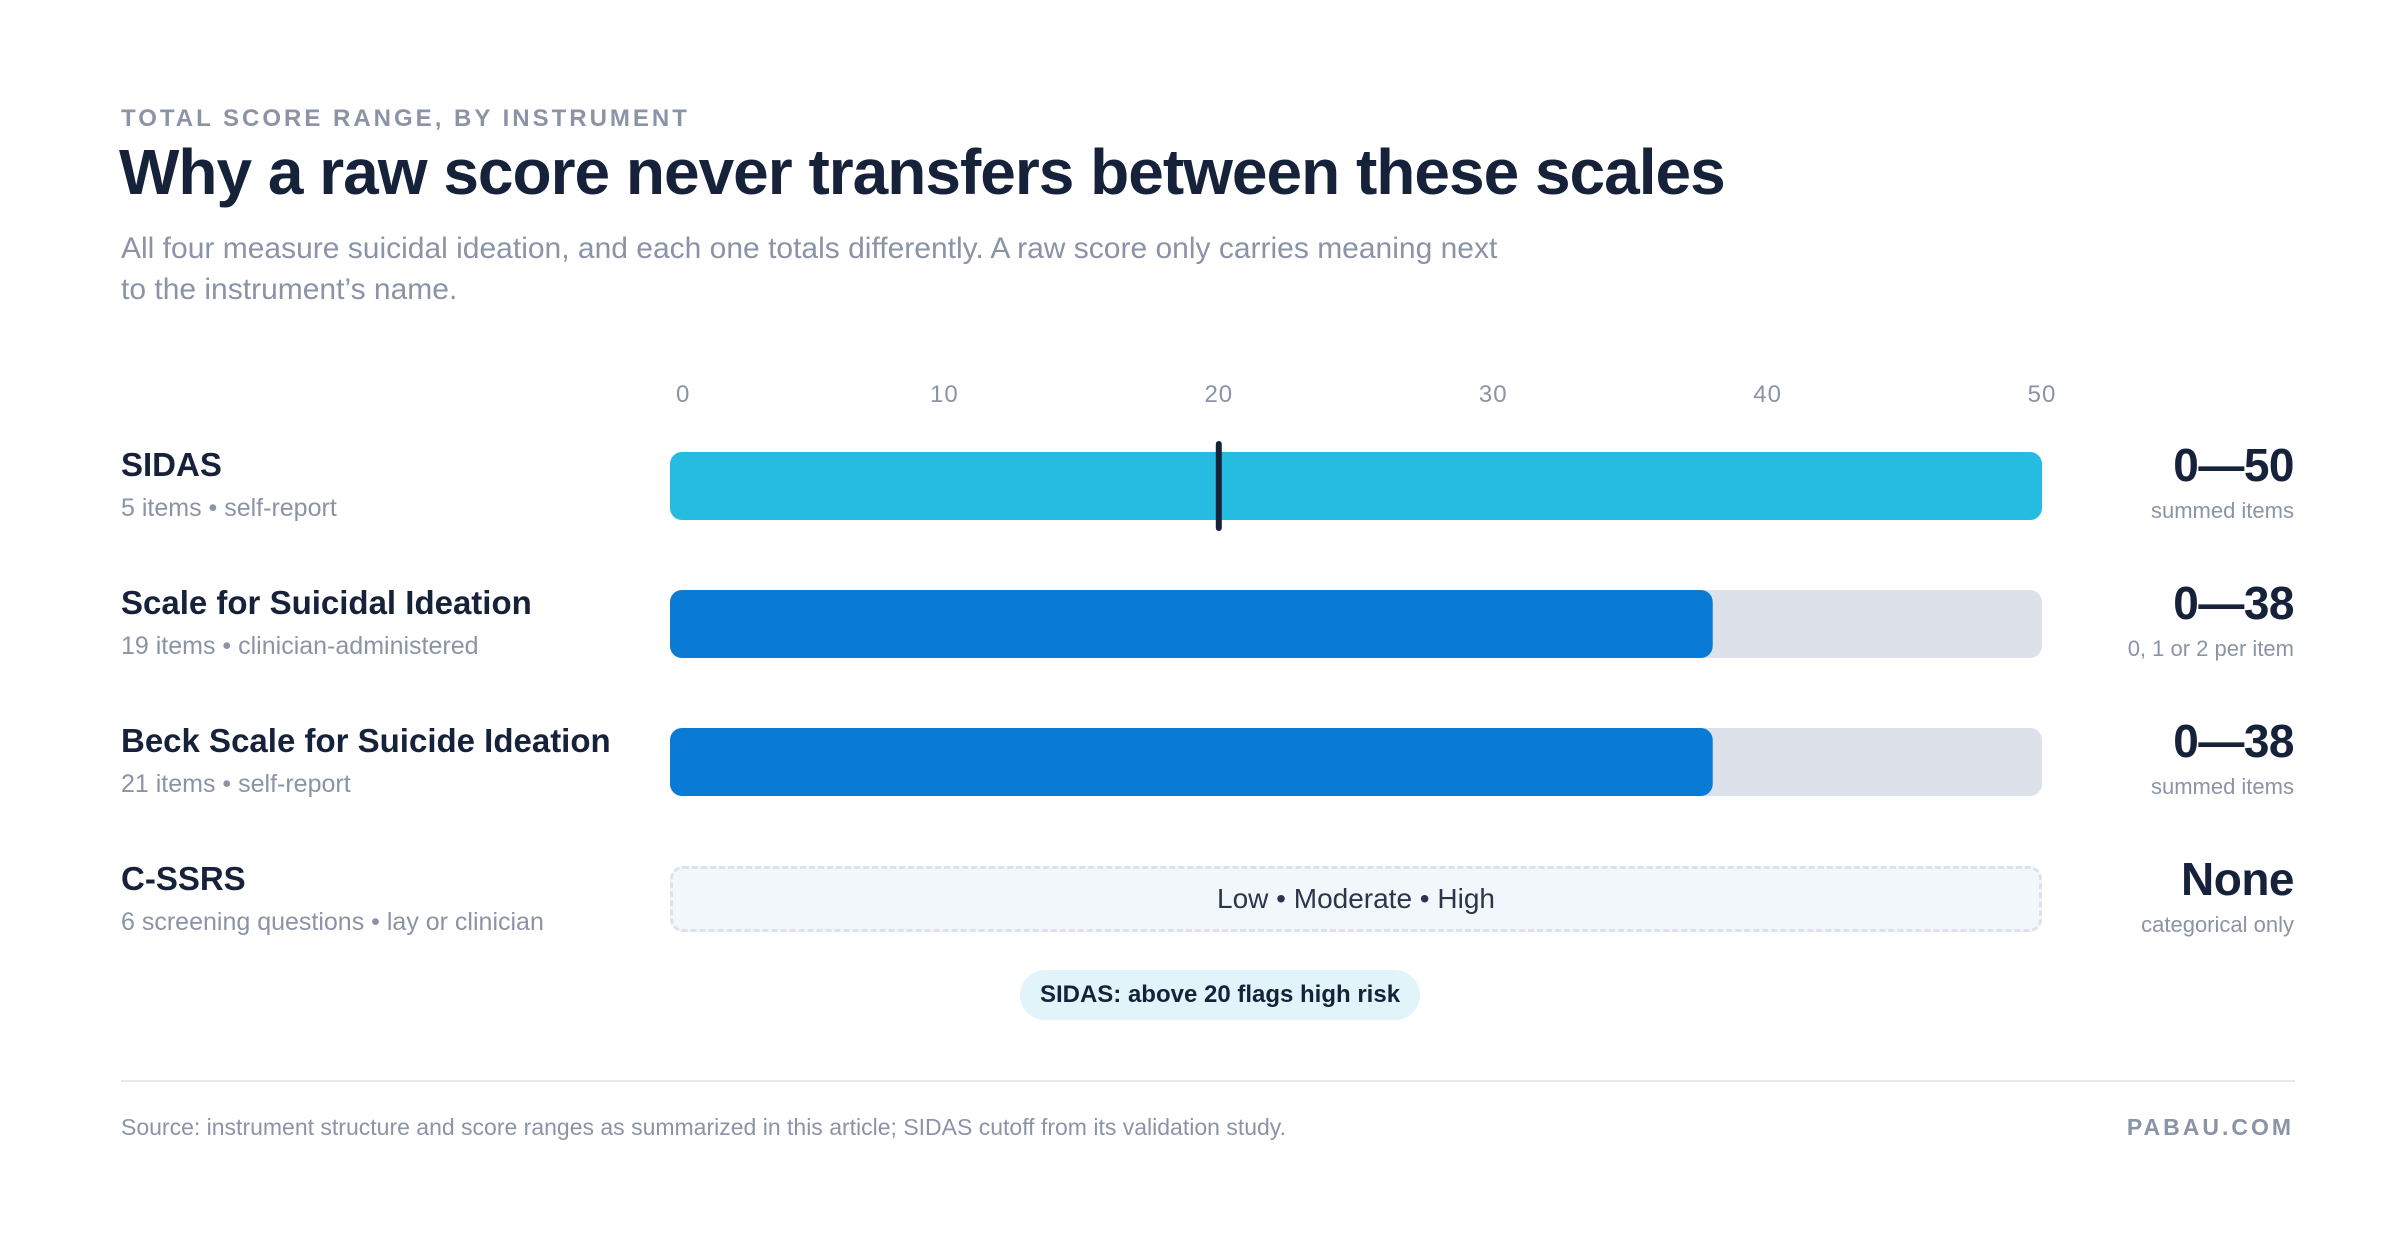  What do you see at coordinates (2233, 465) in the screenshot?
I see `range-value: 0—50` at bounding box center [2233, 465].